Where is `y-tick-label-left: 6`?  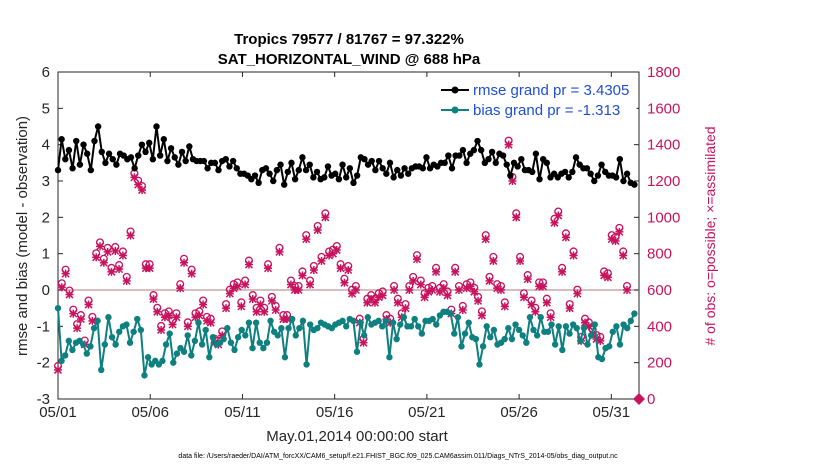 y-tick-label-left: 6 is located at coordinates (46, 72).